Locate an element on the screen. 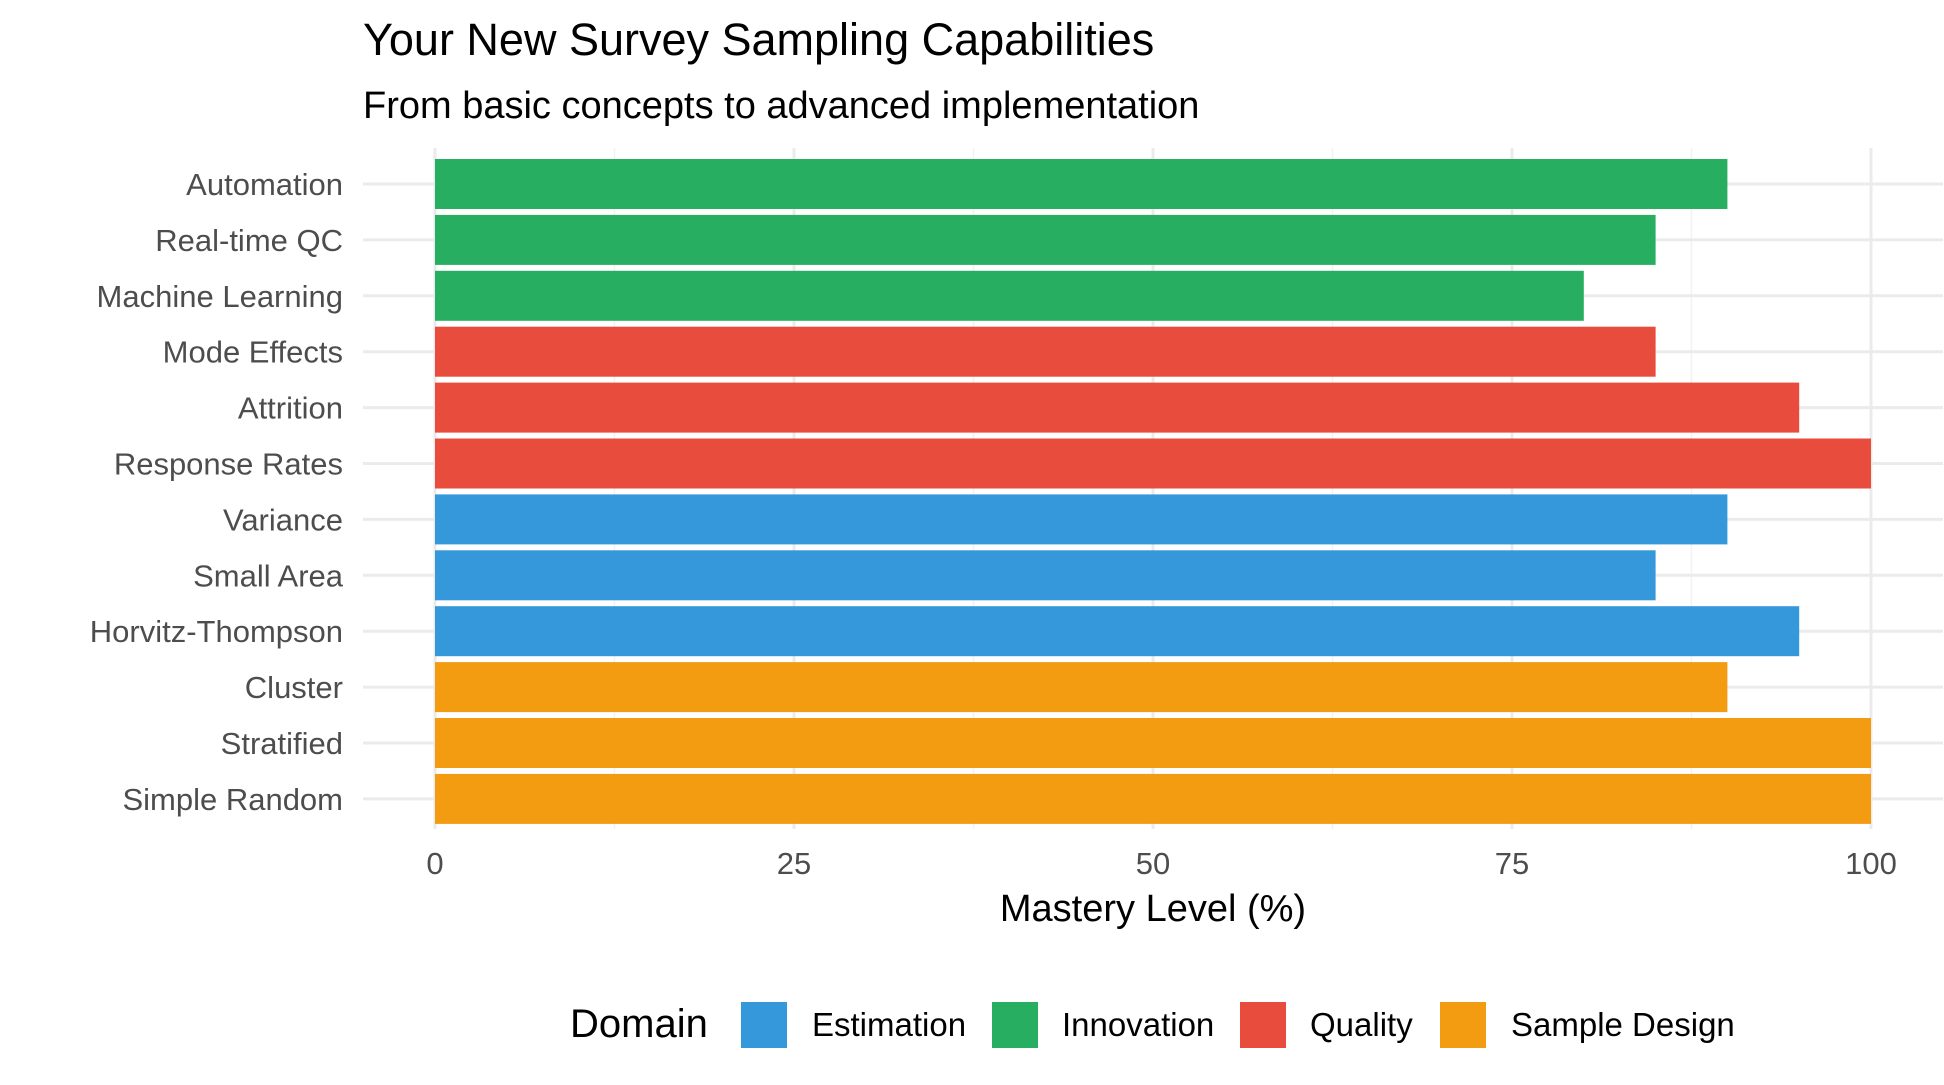 The height and width of the screenshot is (1085, 1944). bar-attrition is located at coordinates (1117, 407).